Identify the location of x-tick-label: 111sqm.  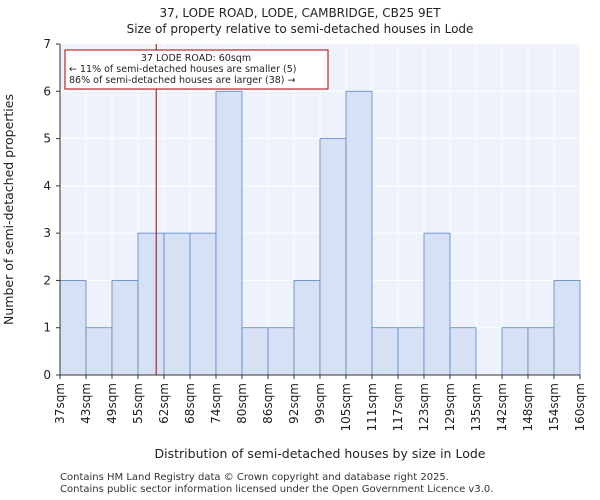
(372, 407).